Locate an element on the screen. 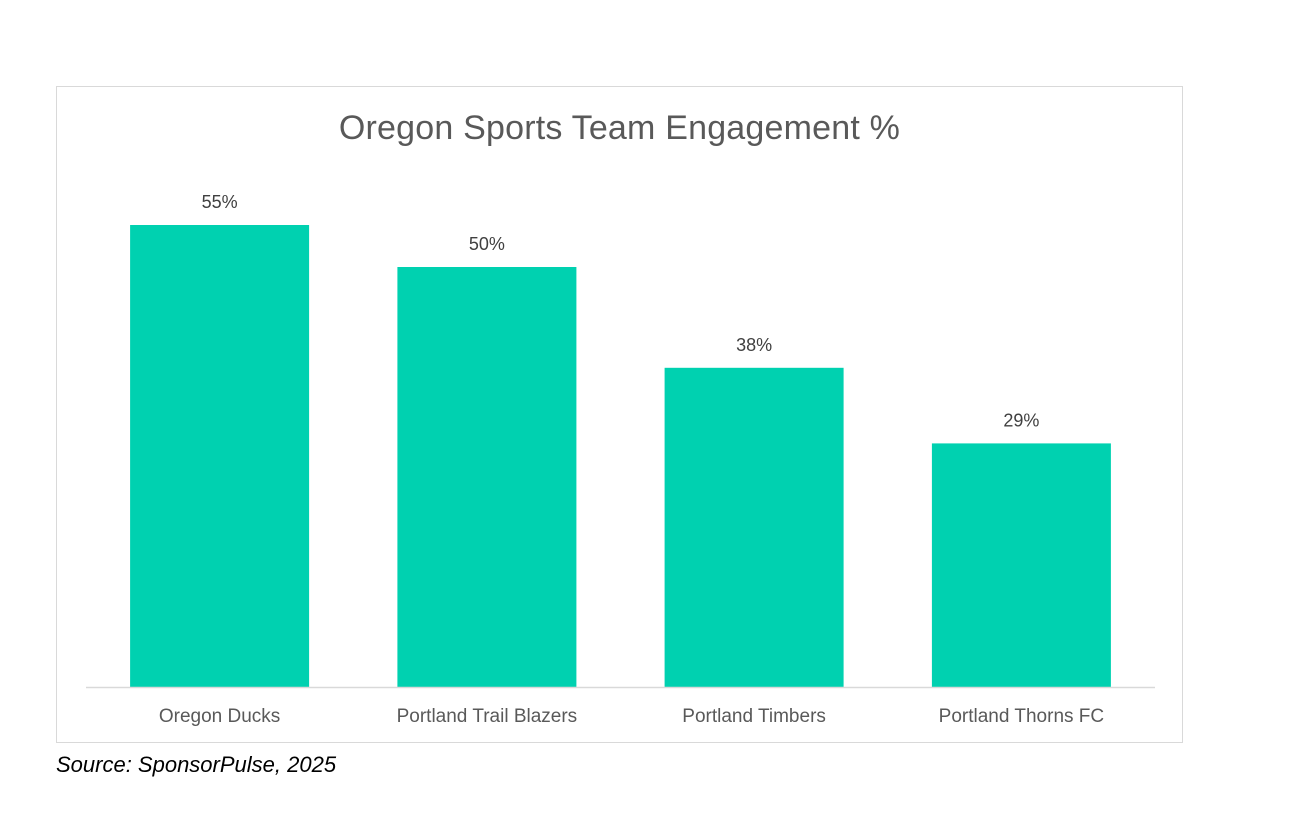  x-tick-label-1: Oregon Ducks is located at coordinates (219, 716).